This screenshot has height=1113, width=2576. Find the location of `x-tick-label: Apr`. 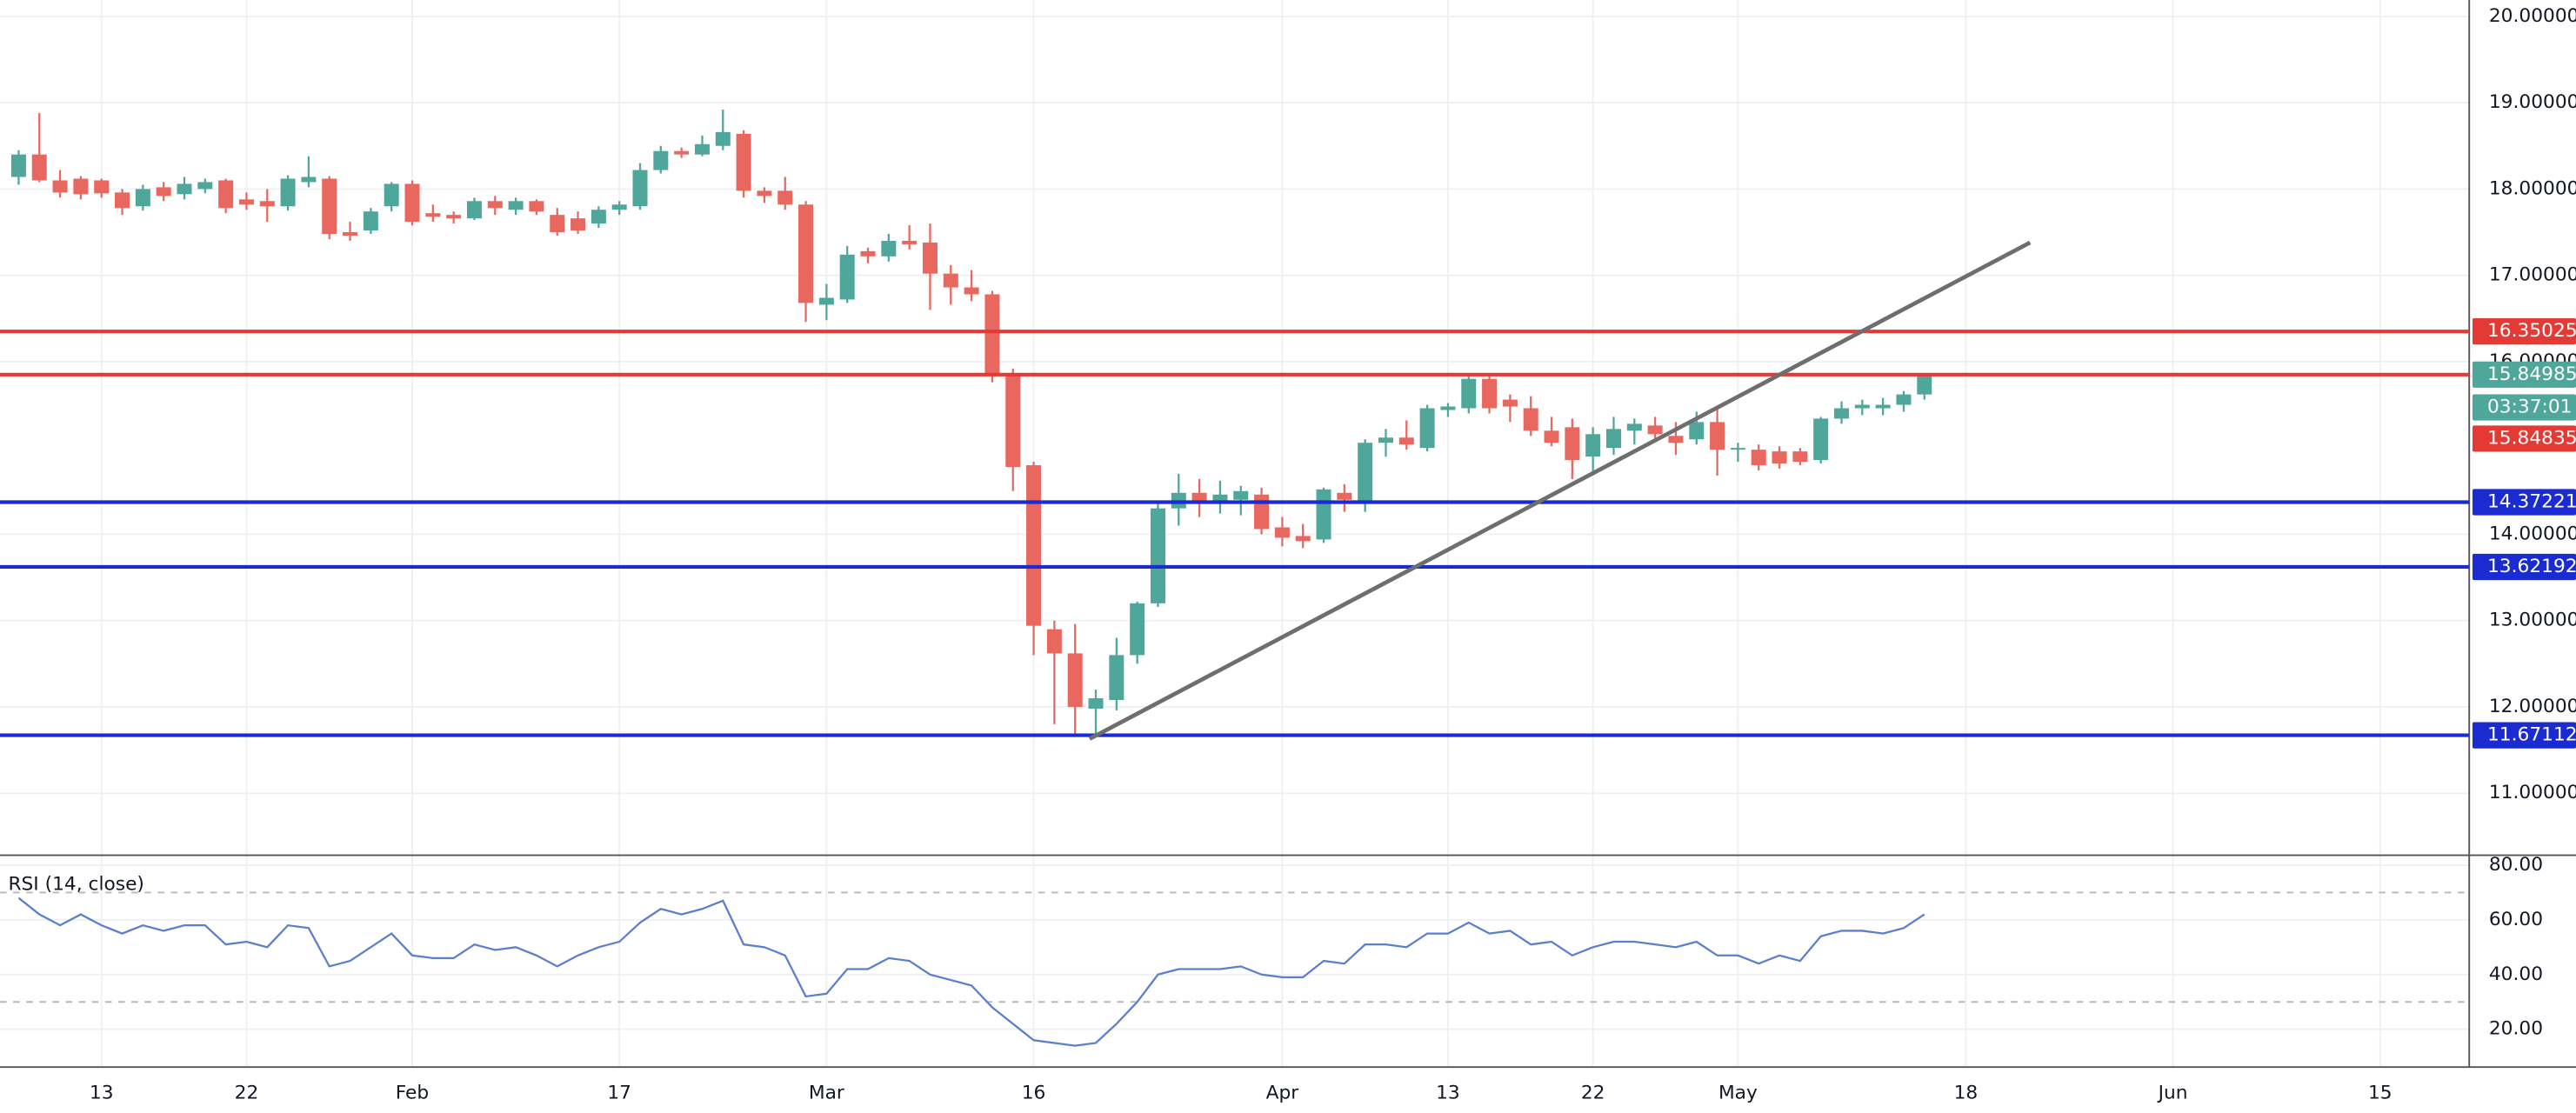

x-tick-label: Apr is located at coordinates (1282, 1092).